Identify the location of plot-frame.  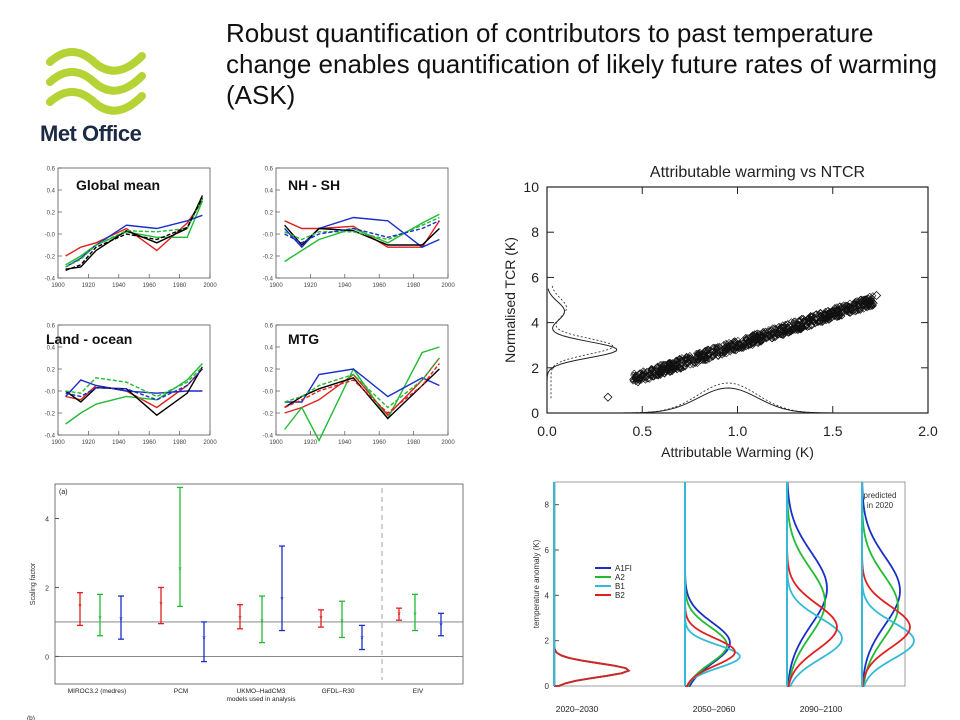
(362, 223).